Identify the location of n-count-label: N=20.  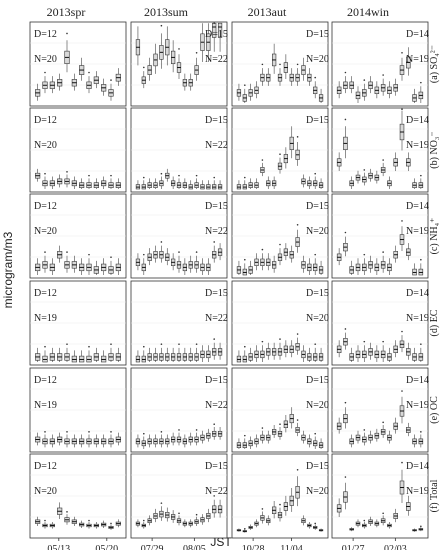
(317, 405).